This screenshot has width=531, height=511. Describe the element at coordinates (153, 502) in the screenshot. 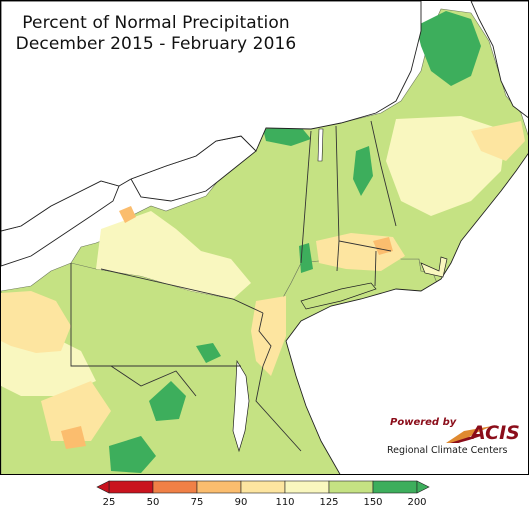

I see `legend-tick-label: 50` at that location.